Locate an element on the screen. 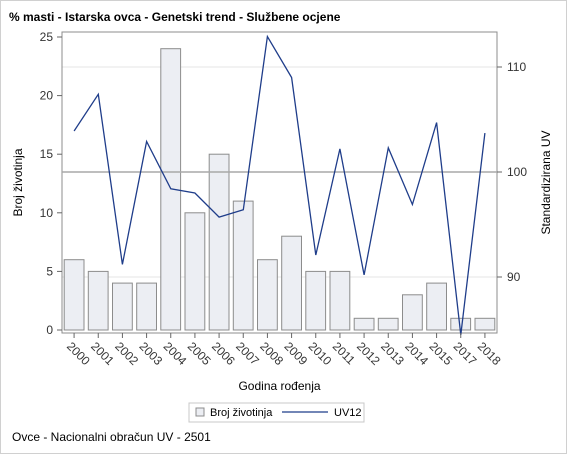 This screenshot has height=454, width=567. x-tick-label-2002: 2002 is located at coordinates (126, 353).